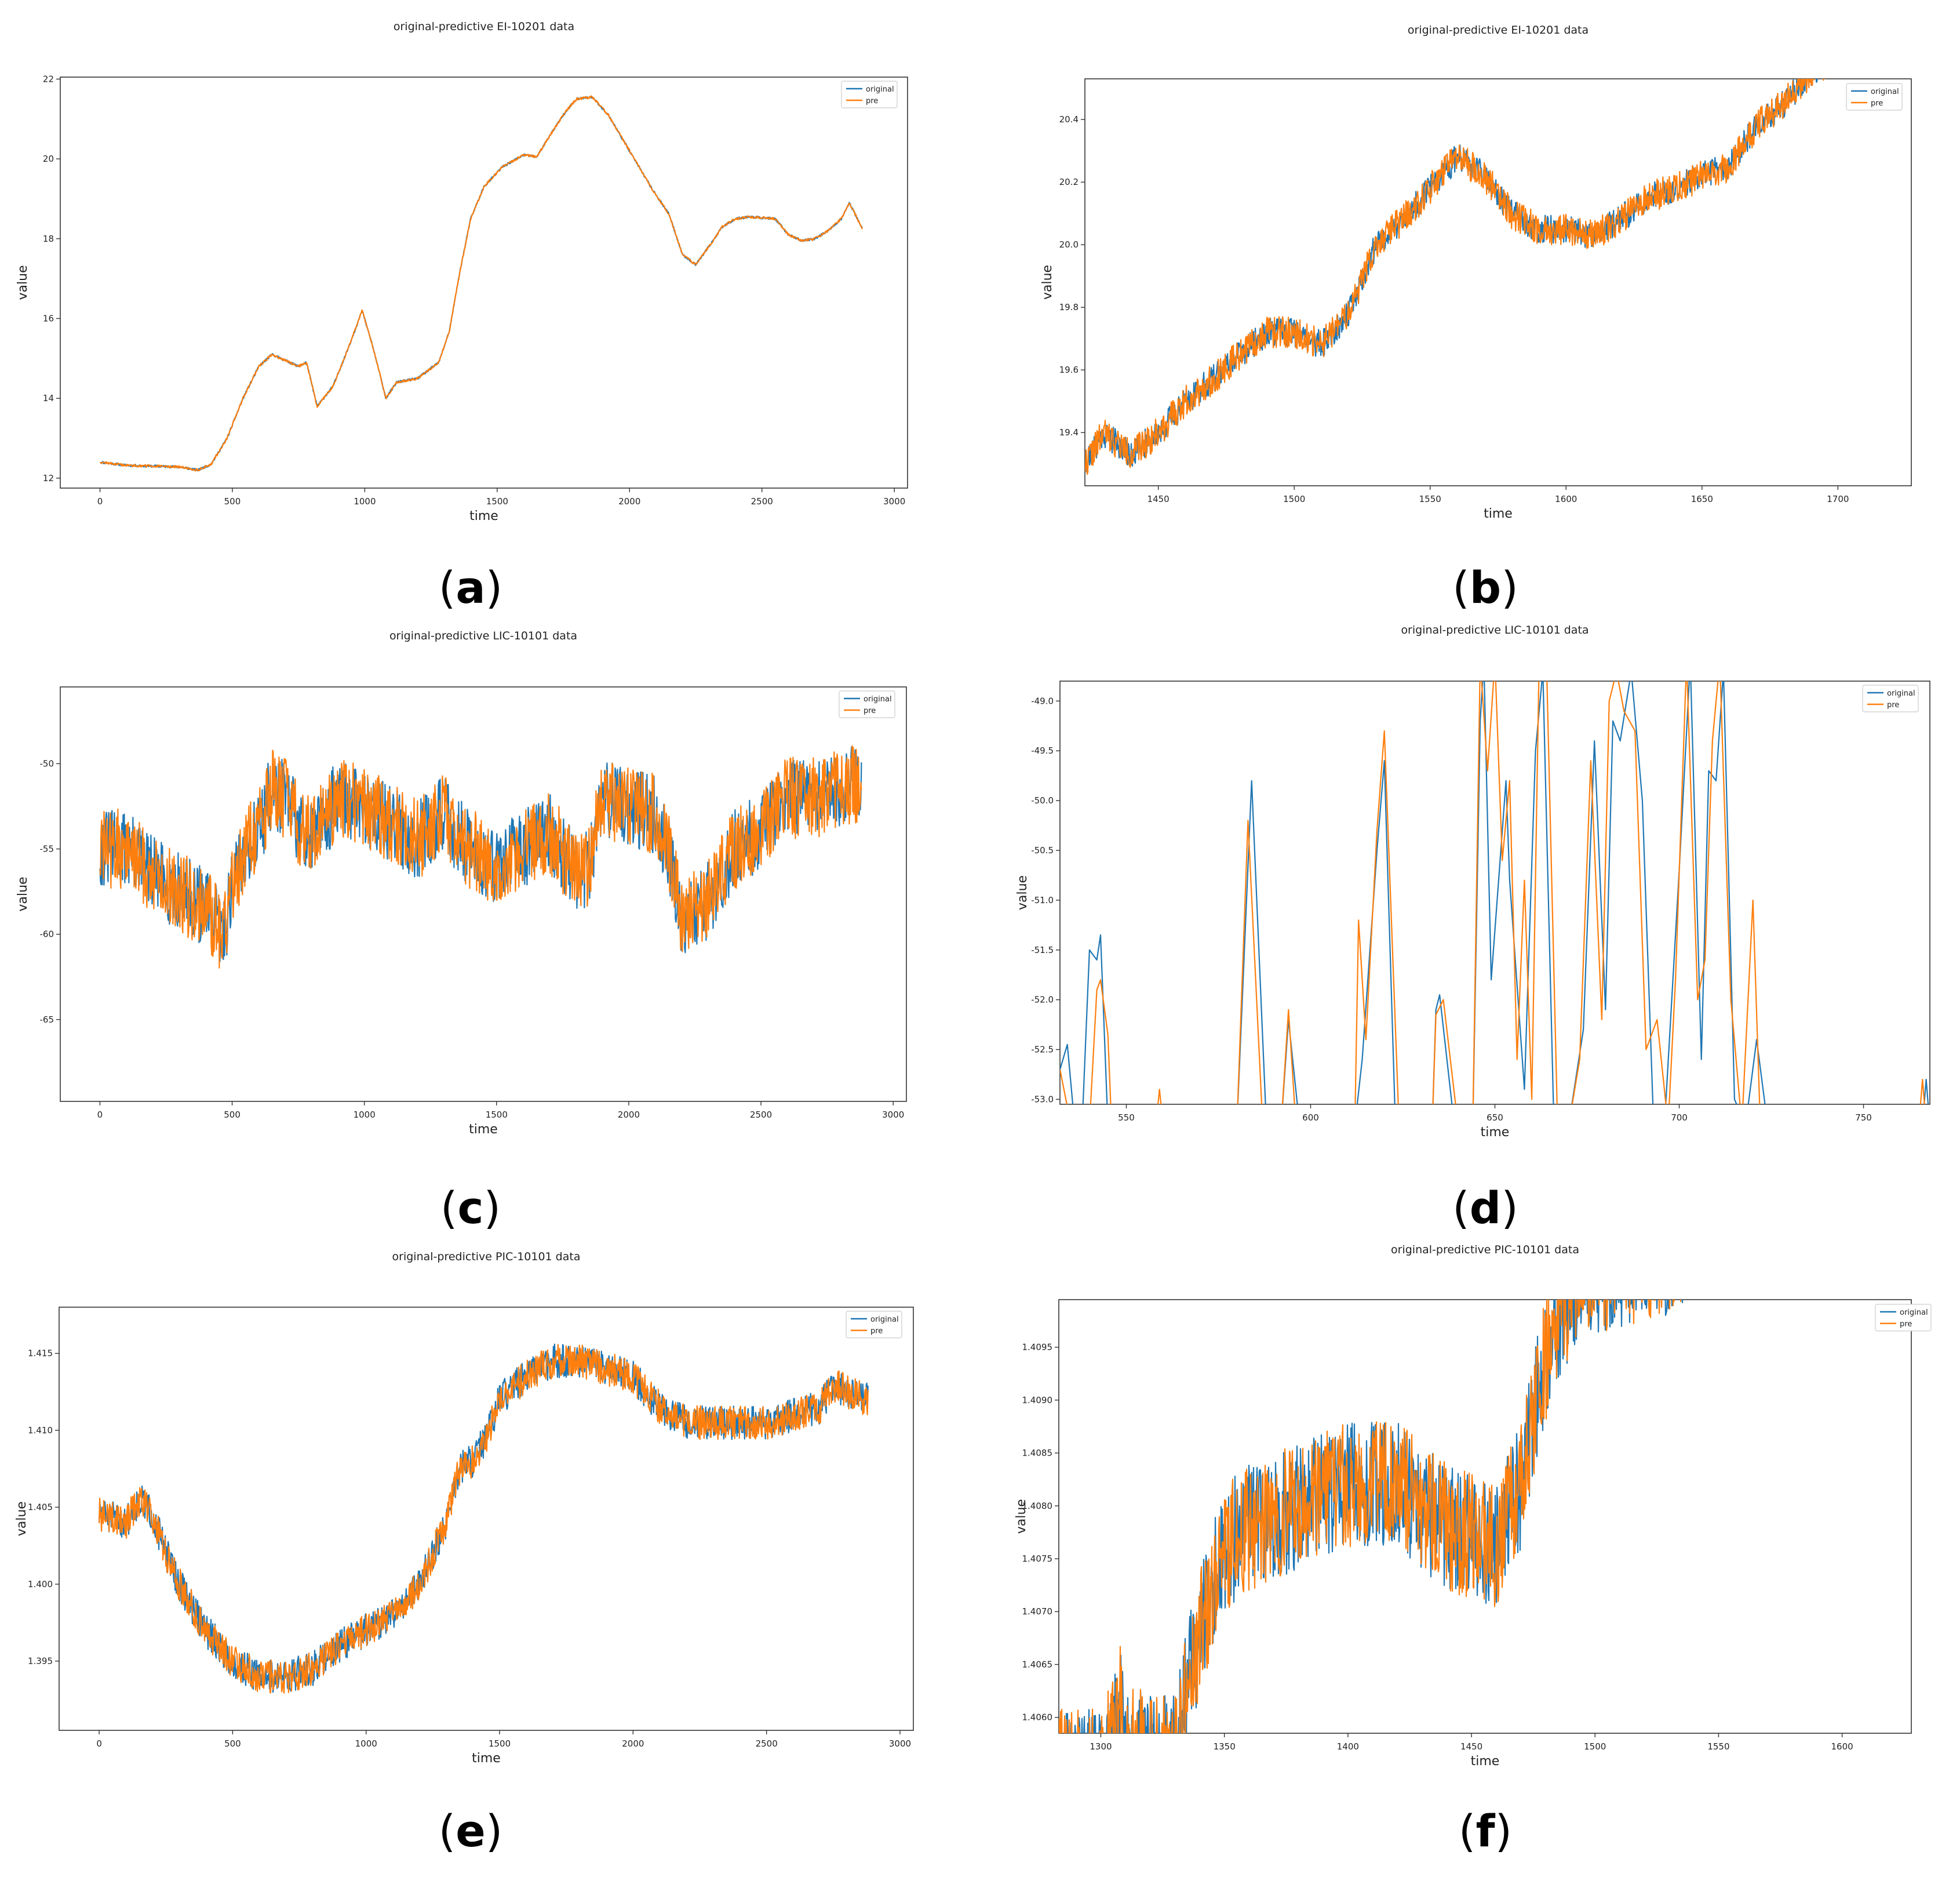 Image resolution: width=1960 pixels, height=1877 pixels. Describe the element at coordinates (1042, 850) in the screenshot. I see `y-tick-label: -50.5` at that location.